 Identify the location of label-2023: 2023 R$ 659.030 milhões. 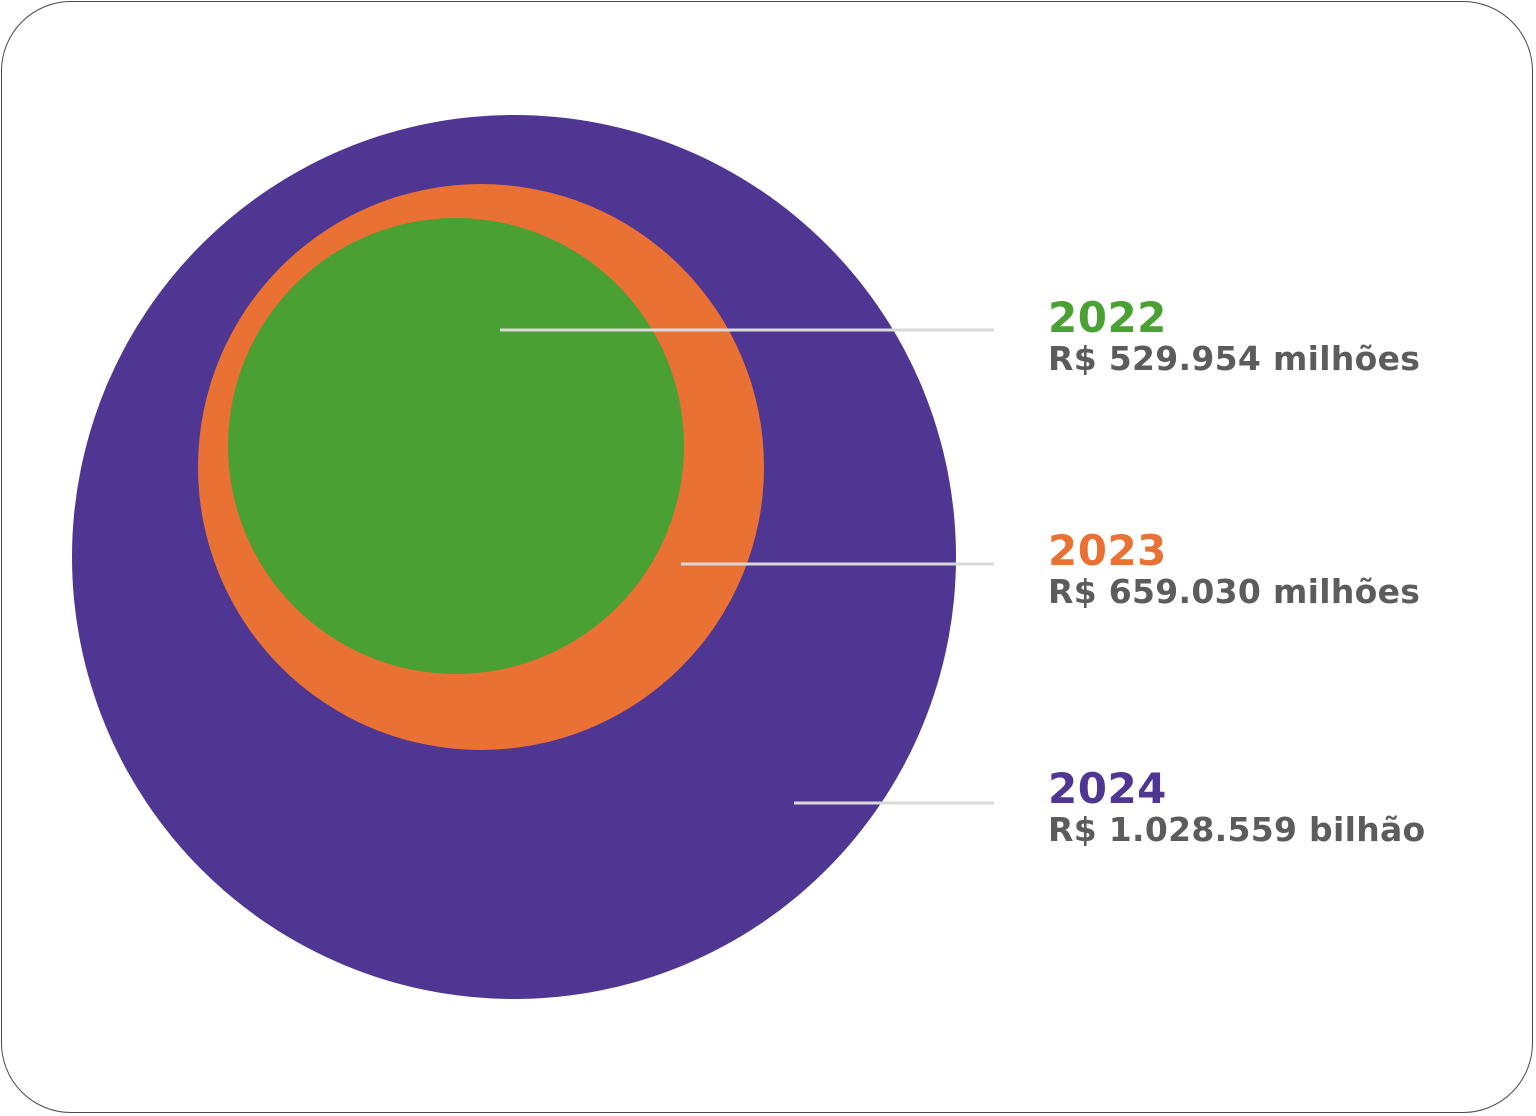
(1234, 570).